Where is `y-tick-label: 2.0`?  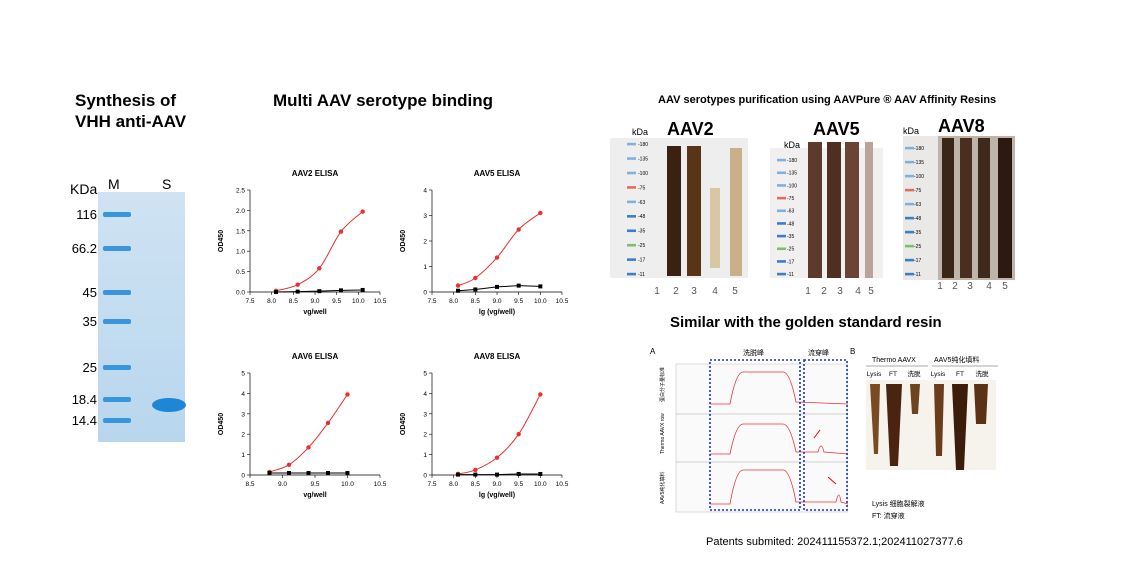 y-tick-label: 2.0 is located at coordinates (240, 211).